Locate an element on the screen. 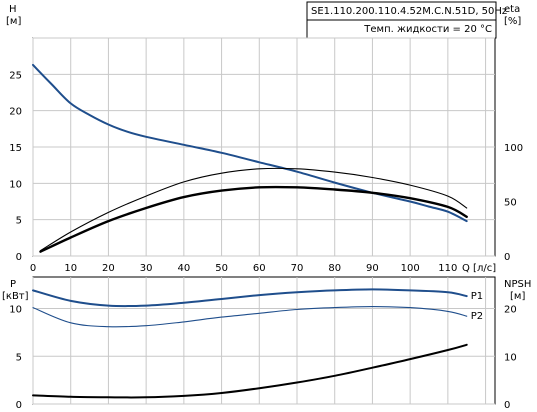 Image resolution: width=537 pixels, height=412 pixels. npsh-curve is located at coordinates (250, 371).